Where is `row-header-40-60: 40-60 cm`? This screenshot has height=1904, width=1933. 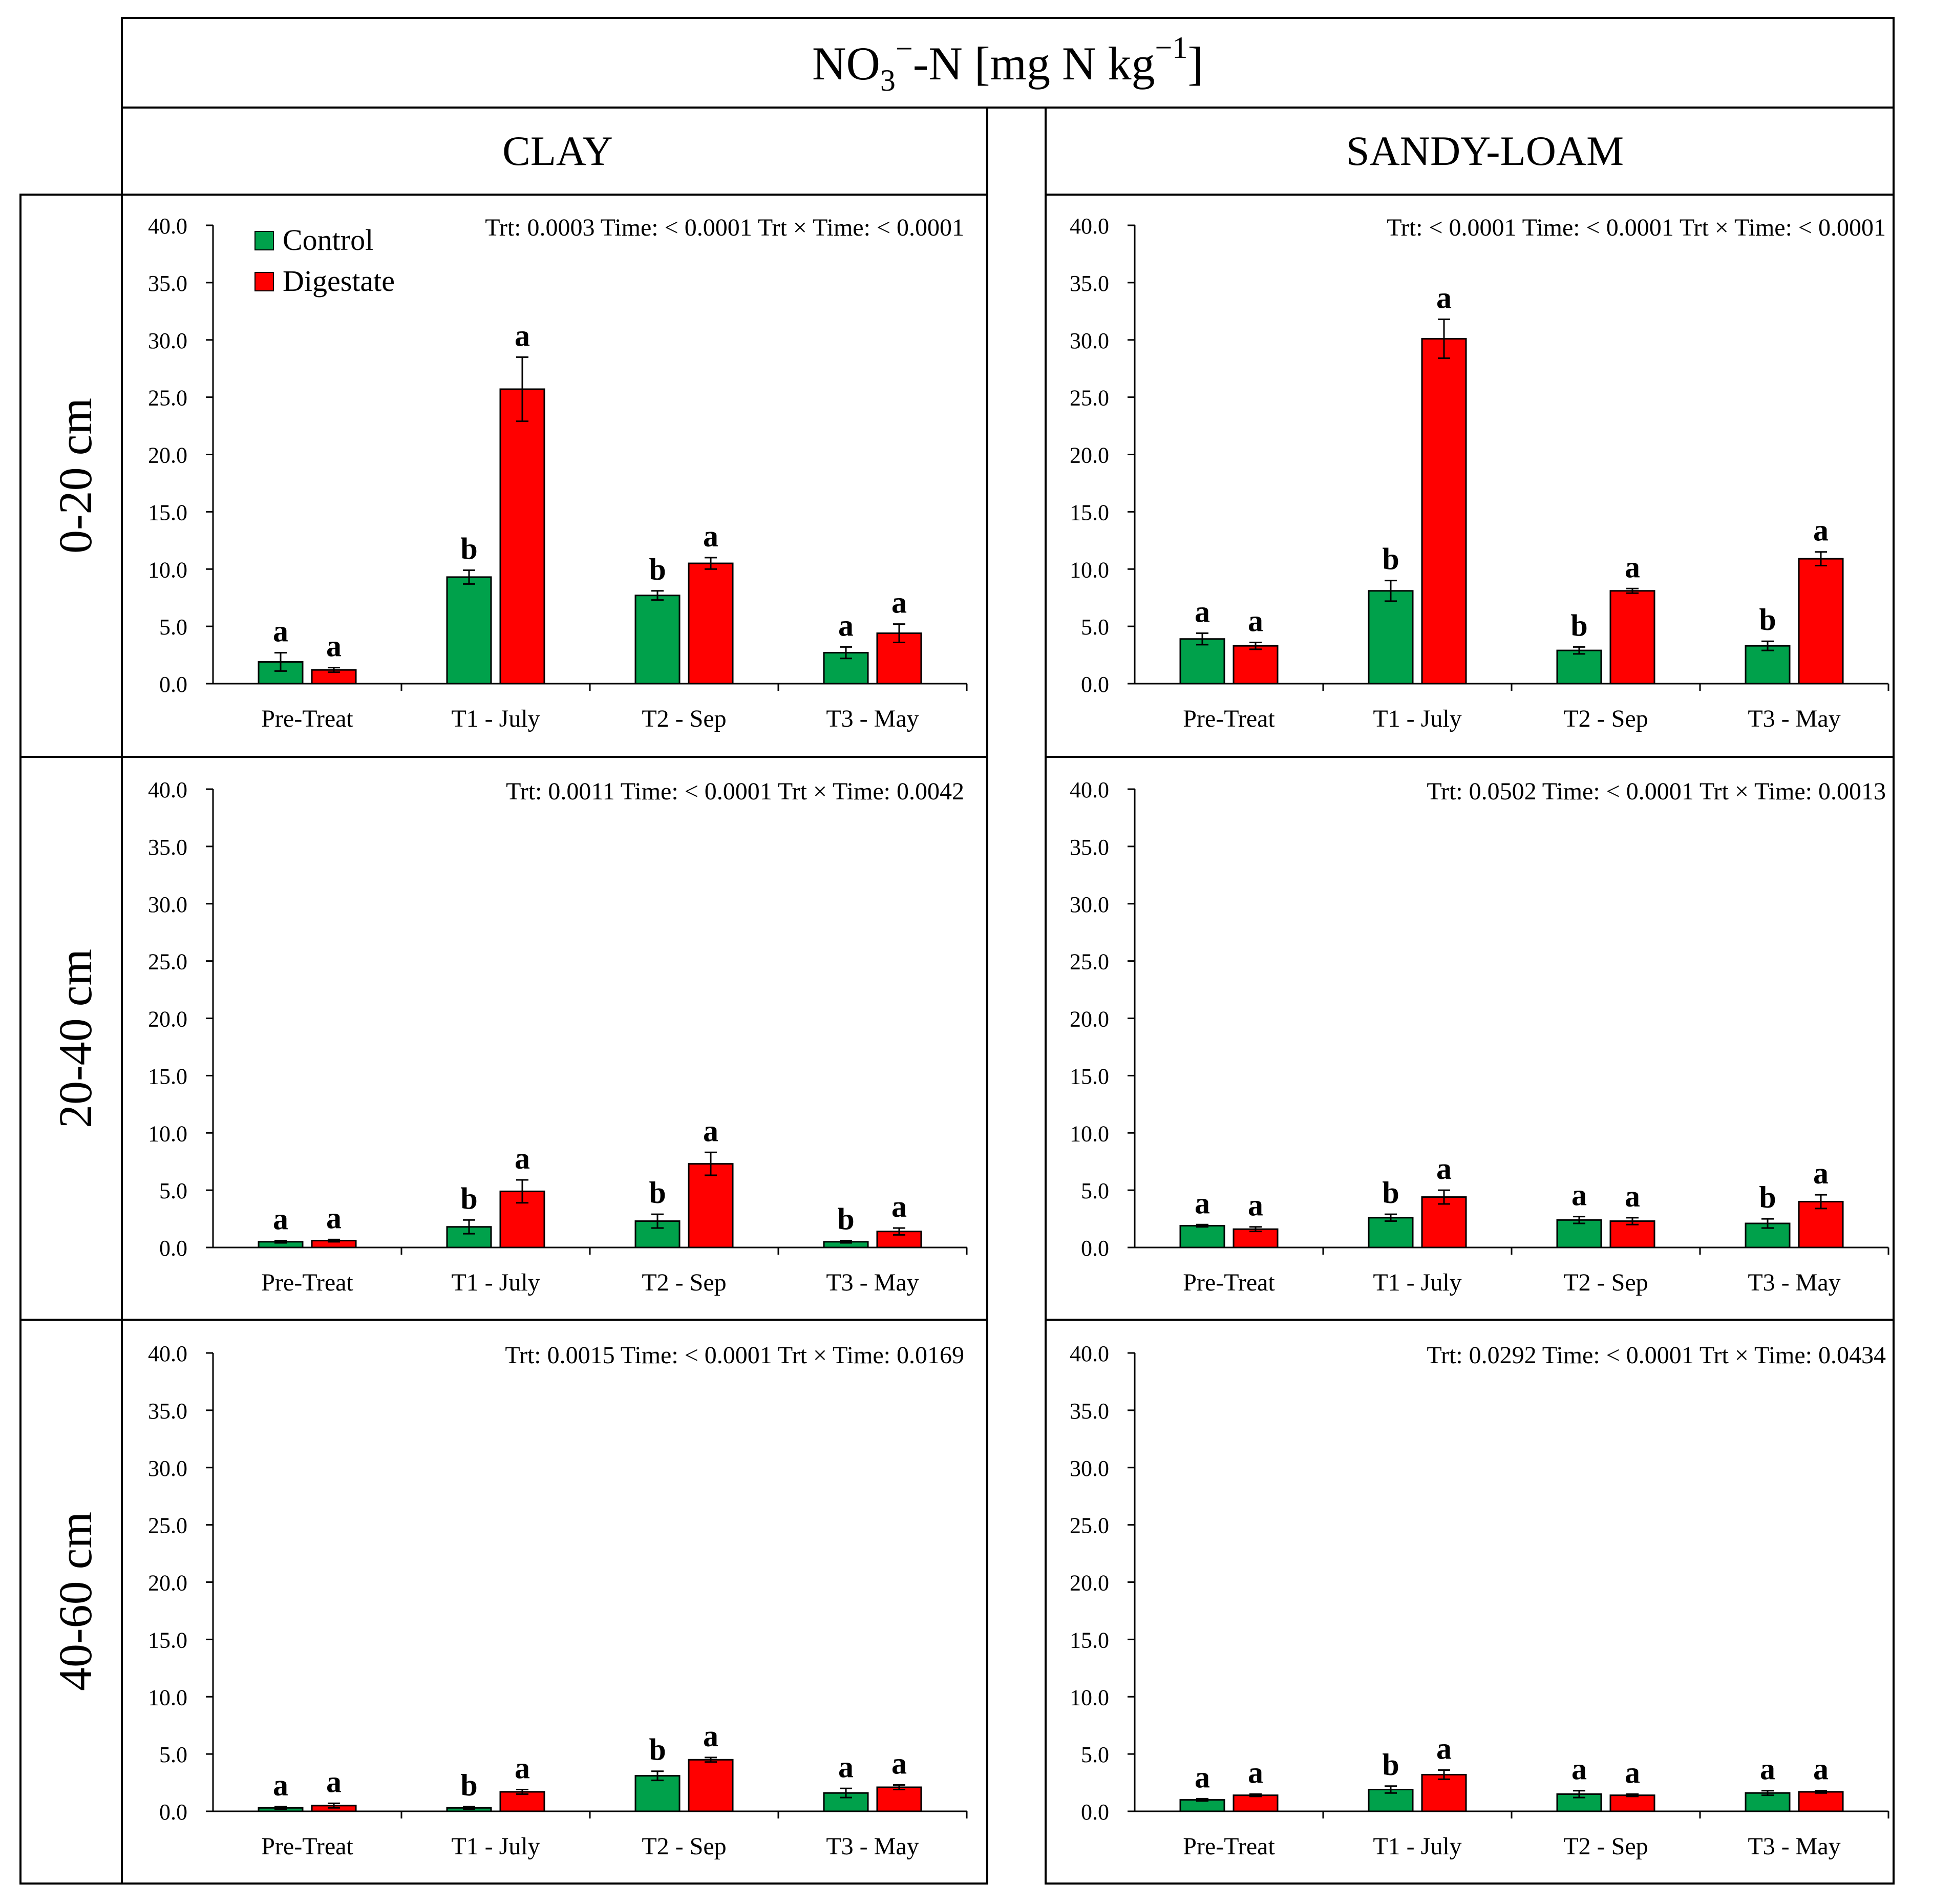
row-header-40-60: 40-60 cm is located at coordinates (75, 1601).